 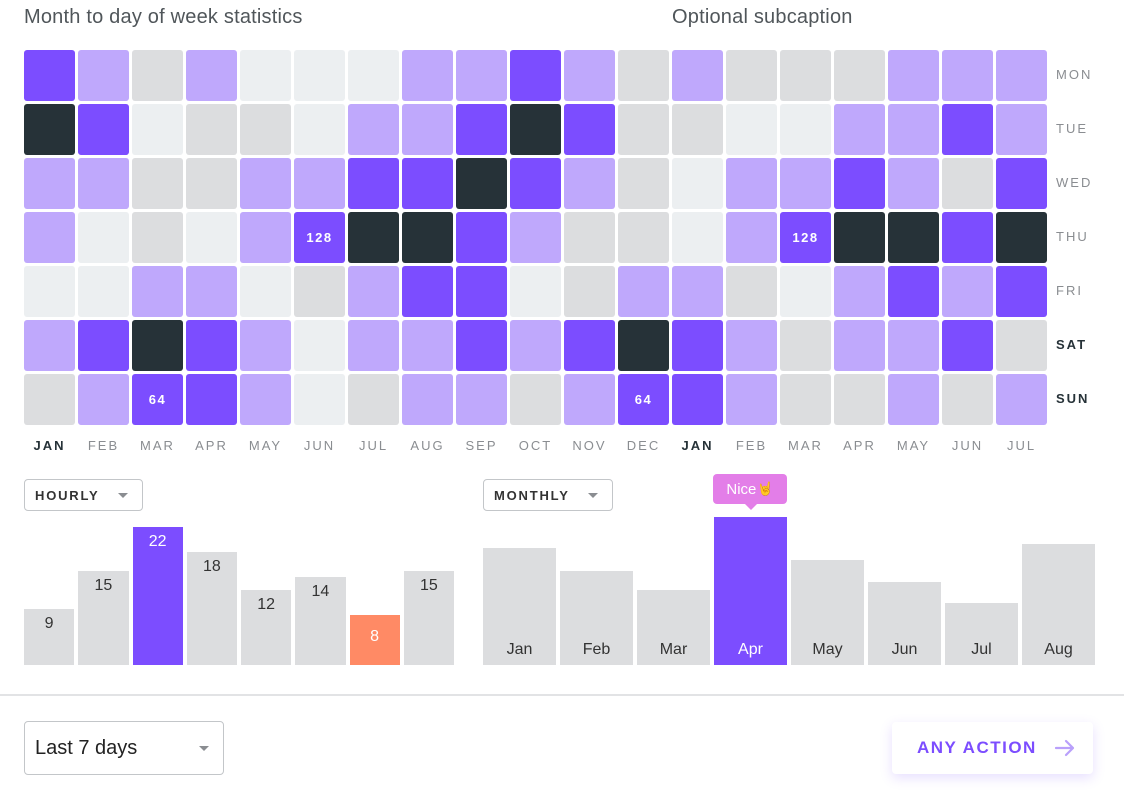 I want to click on bar: 9, so click(x=49, y=637).